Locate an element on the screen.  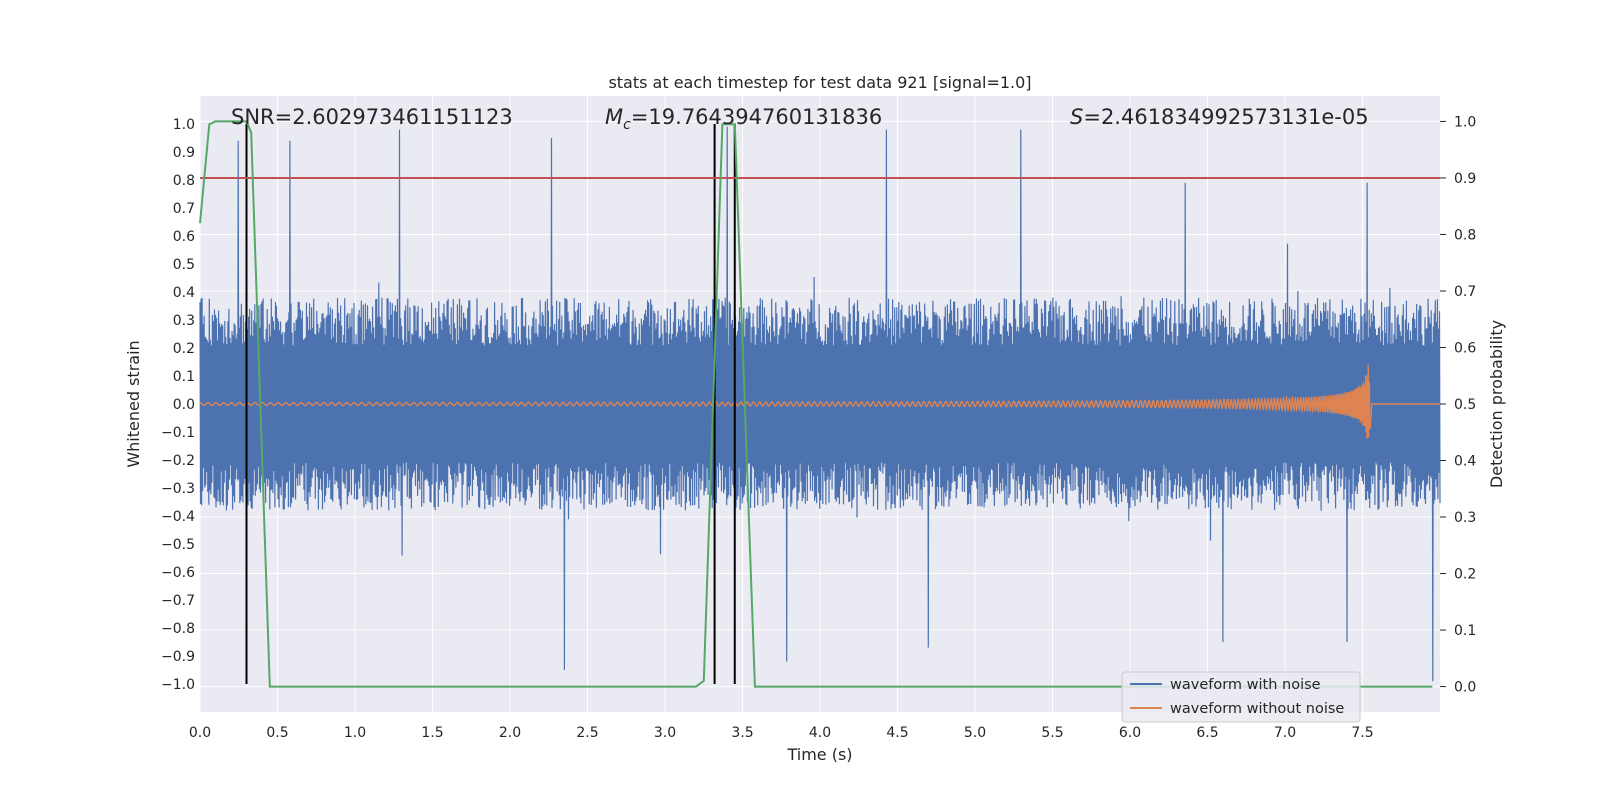
y-axis-label: Whitened strain is located at coordinates (133, 403).